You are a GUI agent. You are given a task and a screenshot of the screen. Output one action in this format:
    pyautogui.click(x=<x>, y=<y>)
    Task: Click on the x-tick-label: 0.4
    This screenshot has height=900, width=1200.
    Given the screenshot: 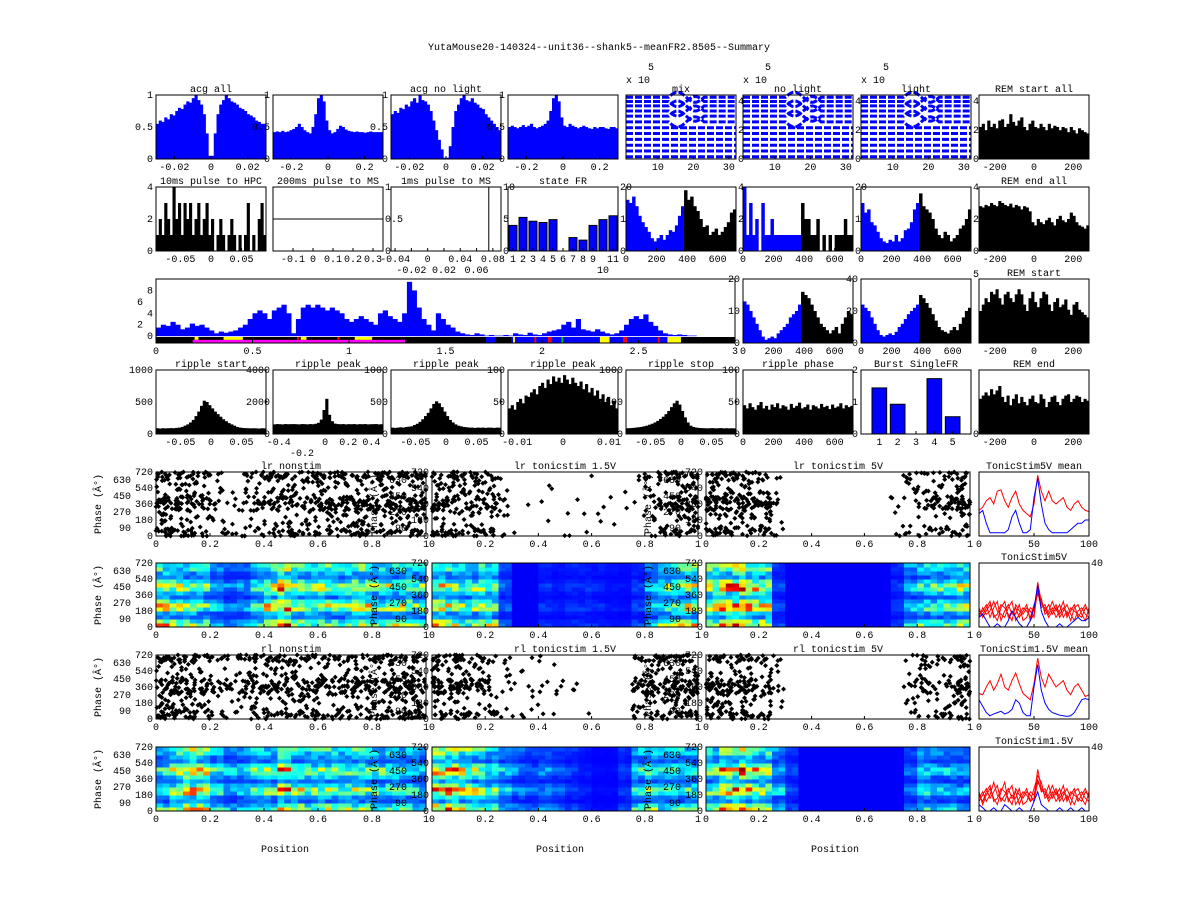 What is the action you would take?
    pyautogui.click(x=538, y=545)
    